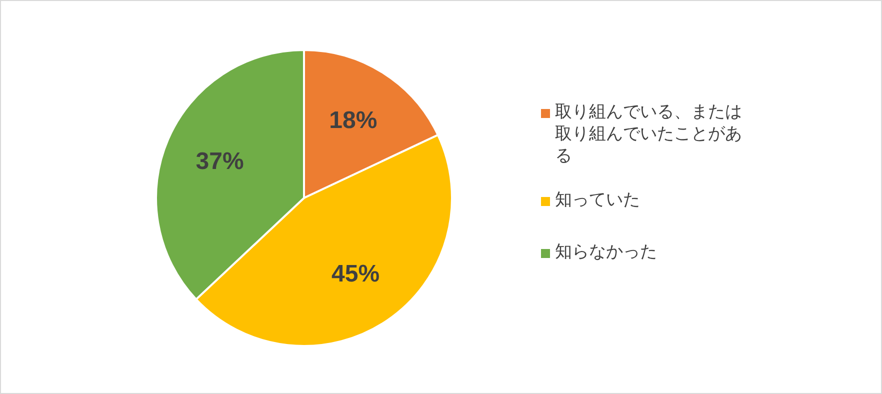  What do you see at coordinates (606, 252) in the screenshot?
I see `legend-label: 知らなかった` at bounding box center [606, 252].